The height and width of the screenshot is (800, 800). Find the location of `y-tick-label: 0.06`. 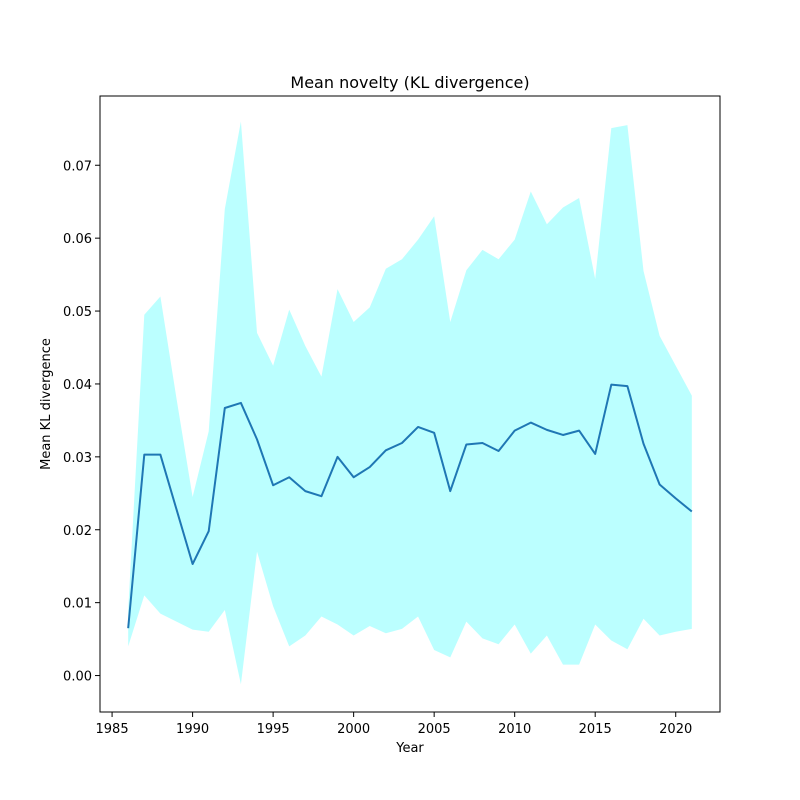

y-tick-label: 0.06 is located at coordinates (77, 239).